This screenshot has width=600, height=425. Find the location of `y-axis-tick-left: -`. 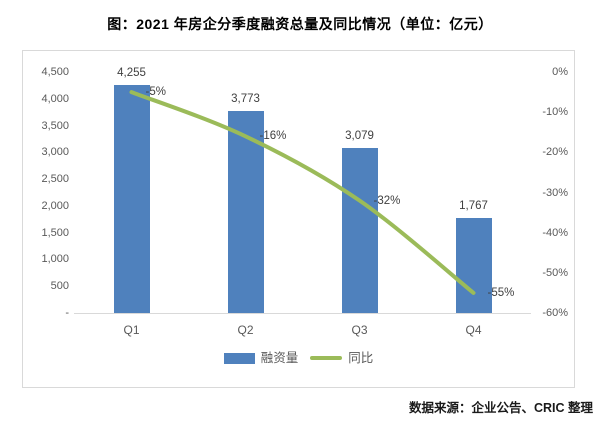

y-axis-tick-left: - is located at coordinates (67, 313).